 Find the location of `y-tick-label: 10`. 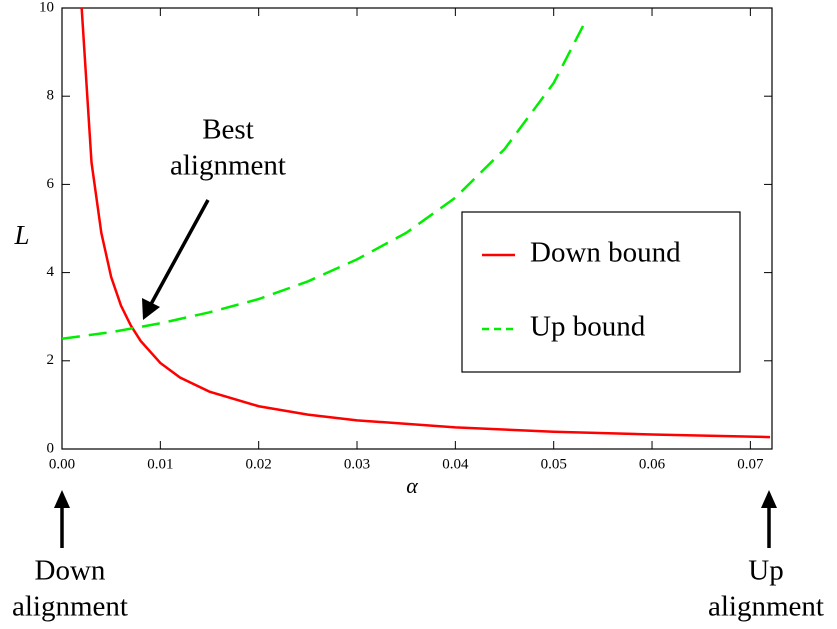

y-tick-label: 10 is located at coordinates (46, 7).